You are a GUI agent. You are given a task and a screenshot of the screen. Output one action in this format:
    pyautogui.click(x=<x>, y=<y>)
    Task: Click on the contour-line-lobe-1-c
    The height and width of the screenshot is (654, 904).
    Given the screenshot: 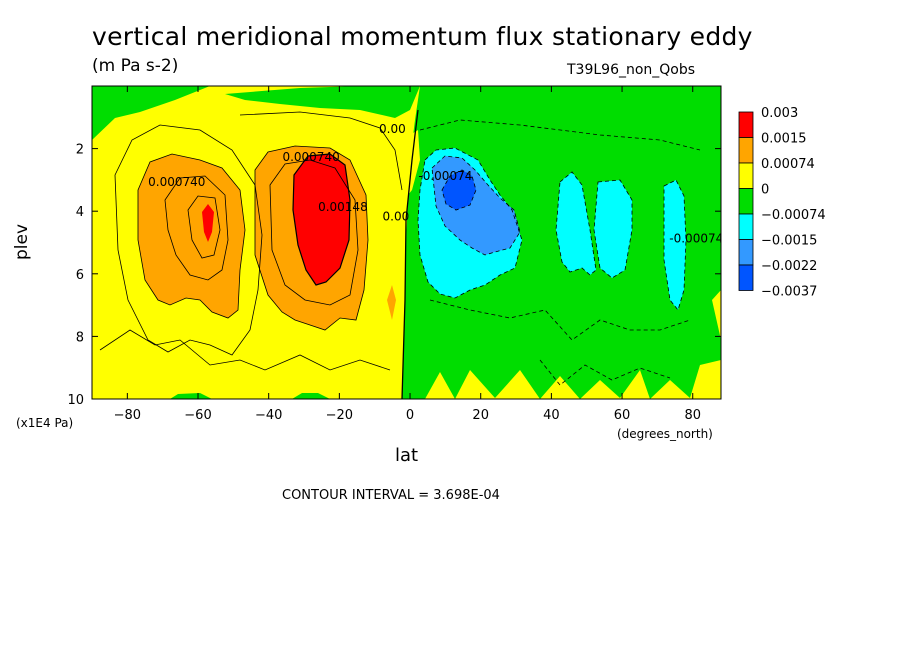 What is the action you would take?
    pyautogui.click(x=204, y=227)
    